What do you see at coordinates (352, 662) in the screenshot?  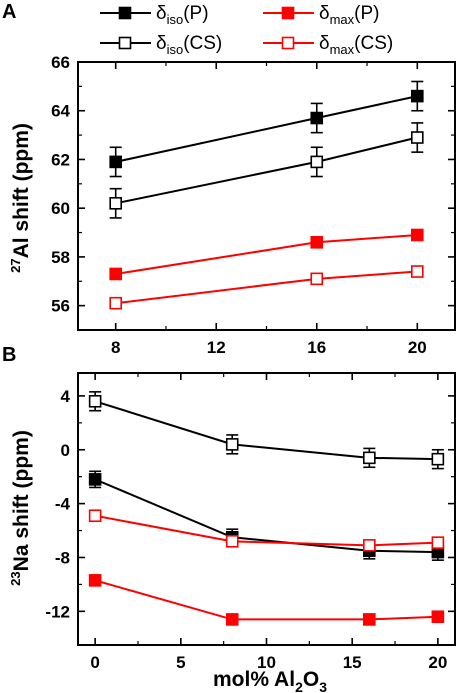 I see `x-tick-label: 15` at bounding box center [352, 662].